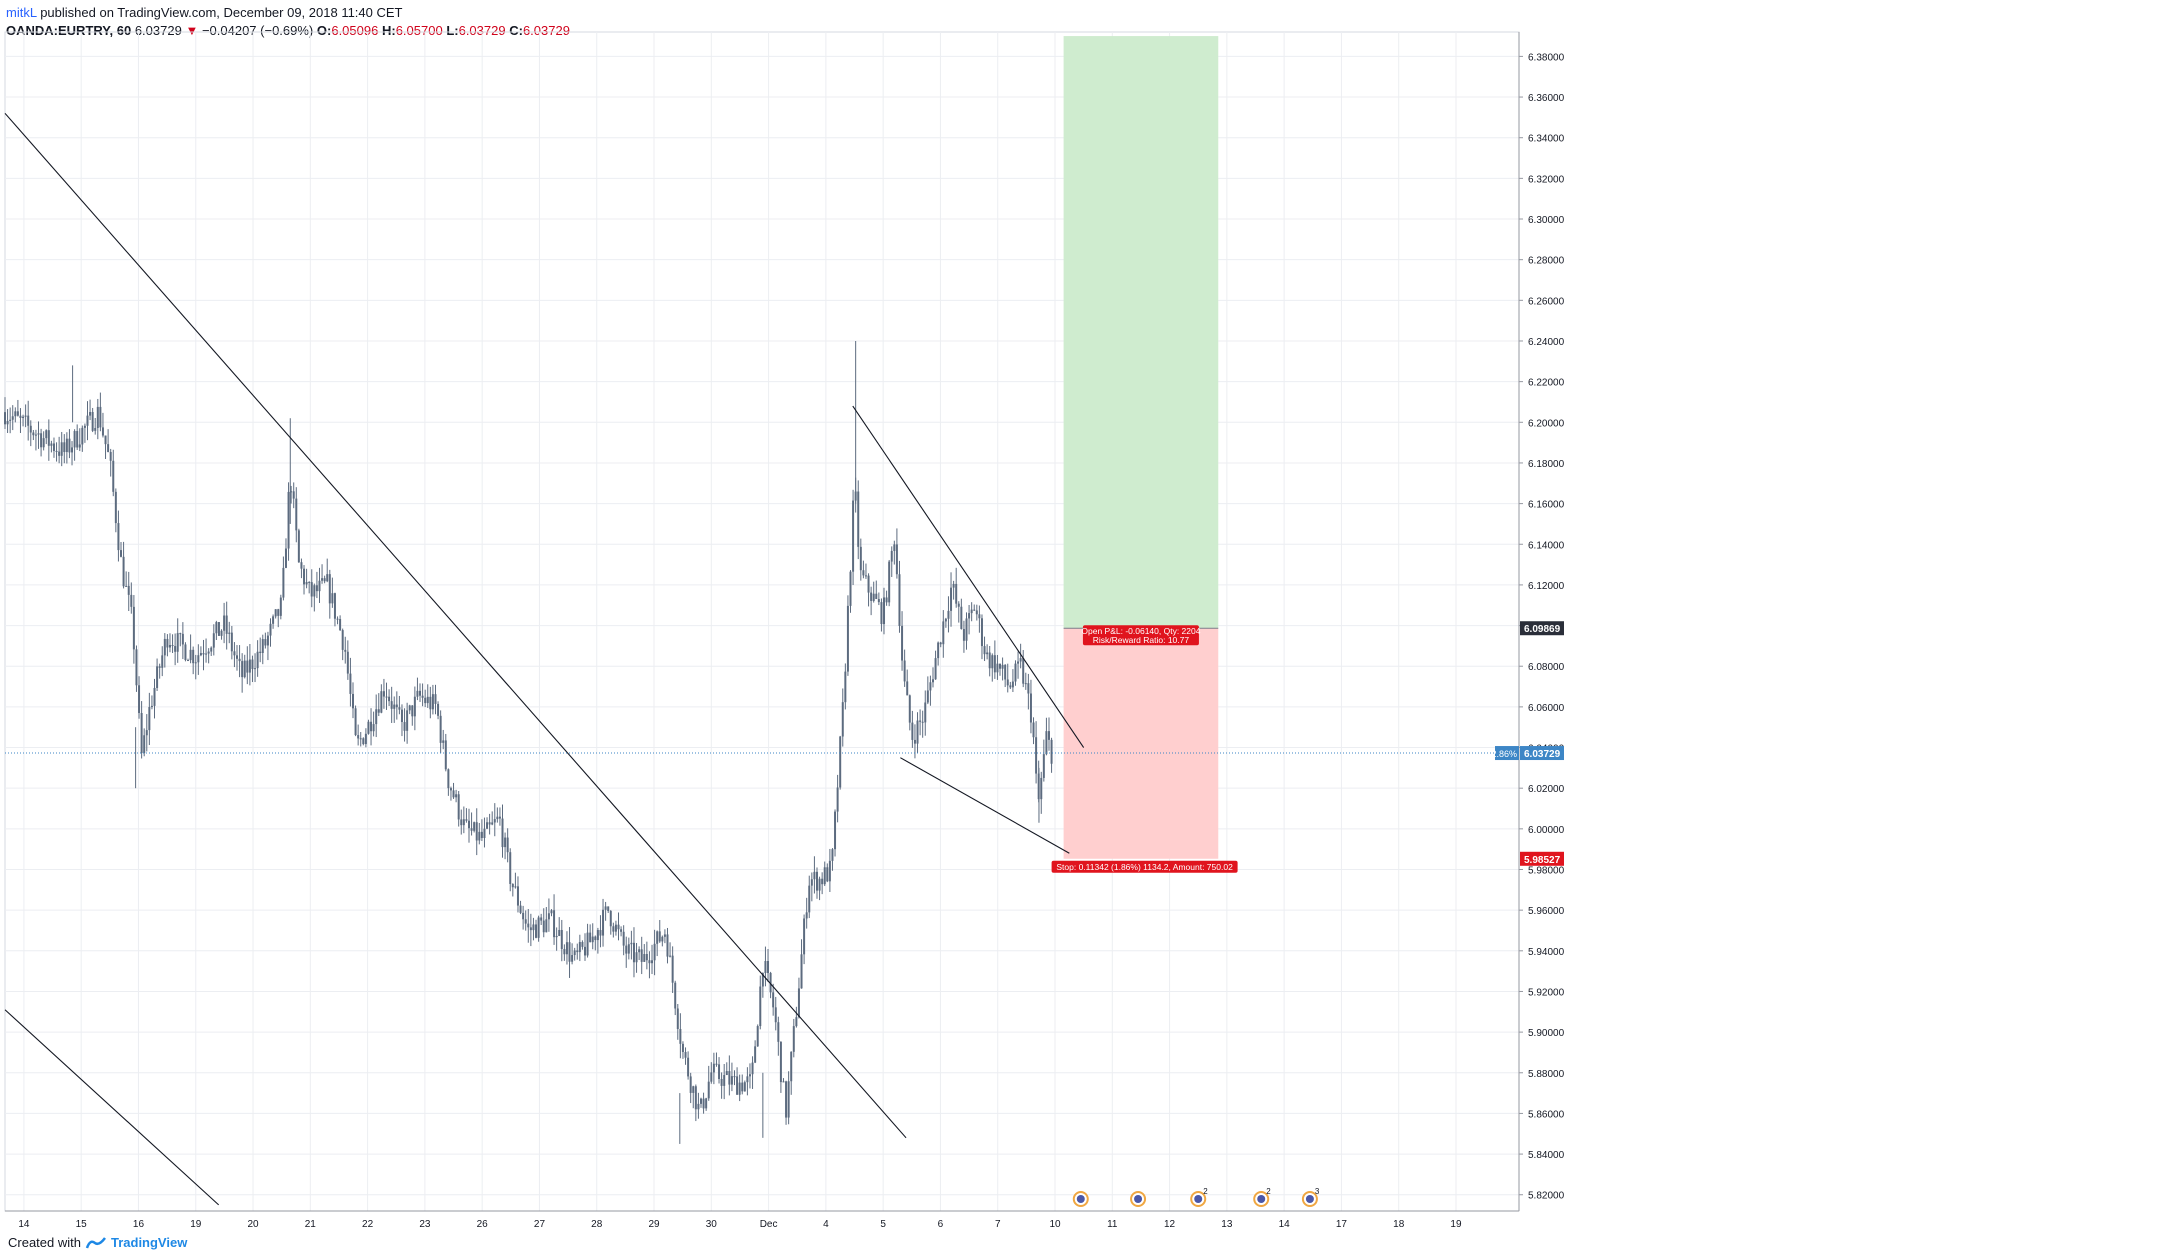  What do you see at coordinates (69, 30) in the screenshot?
I see `symbol-name: OANDA:EURTRY, 60` at bounding box center [69, 30].